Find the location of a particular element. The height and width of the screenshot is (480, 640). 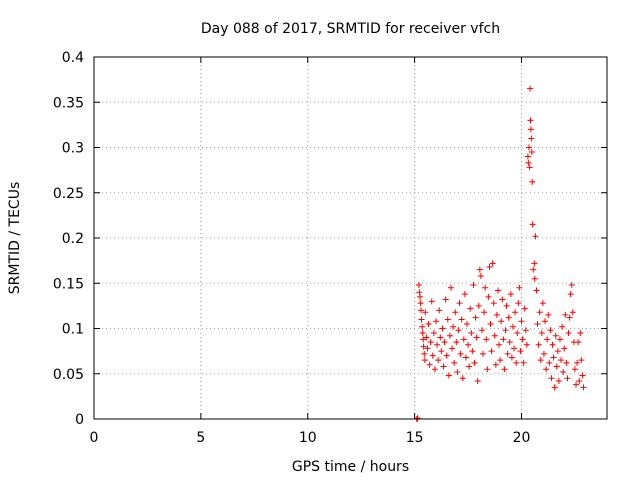

y-tick-label: 0.05 is located at coordinates (68, 375).